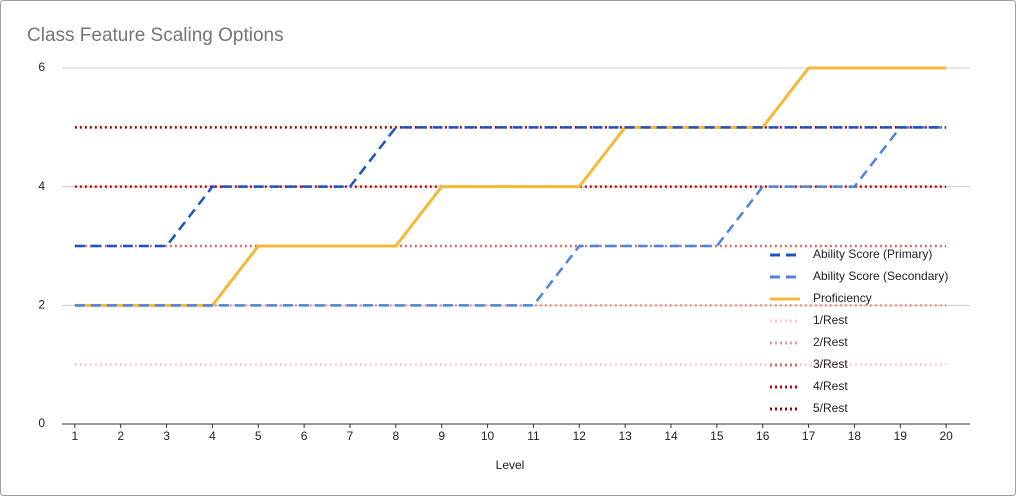  Describe the element at coordinates (41, 67) in the screenshot. I see `y-tick-label: 6` at that location.